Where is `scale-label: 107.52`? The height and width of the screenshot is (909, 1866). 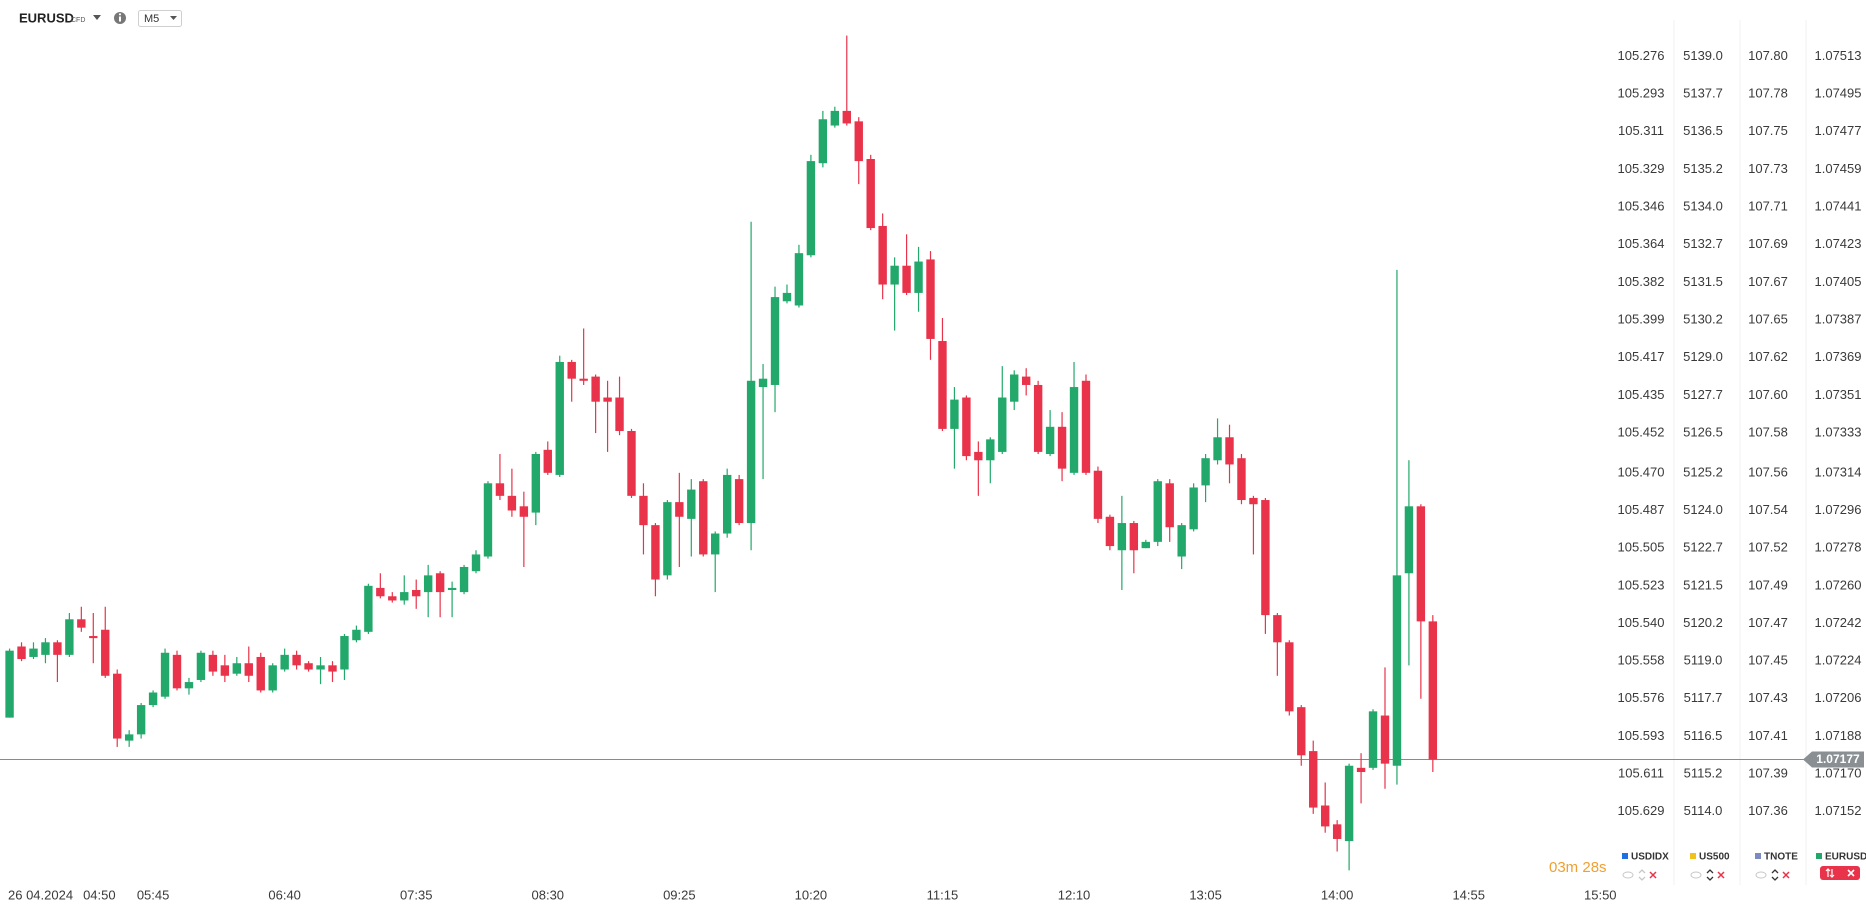
scale-label: 107.52 is located at coordinates (1768, 547).